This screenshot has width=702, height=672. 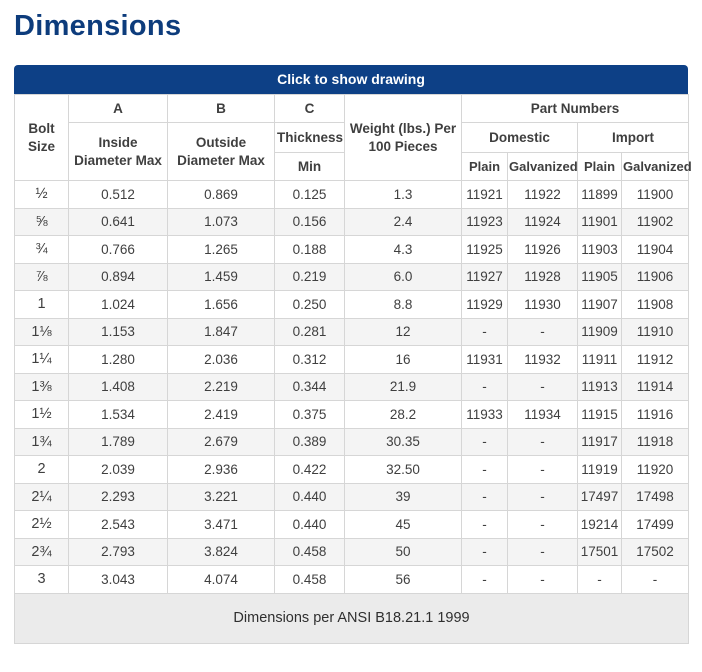 I want to click on part-domestic-galvanized-cell: 11924, so click(x=542, y=221).